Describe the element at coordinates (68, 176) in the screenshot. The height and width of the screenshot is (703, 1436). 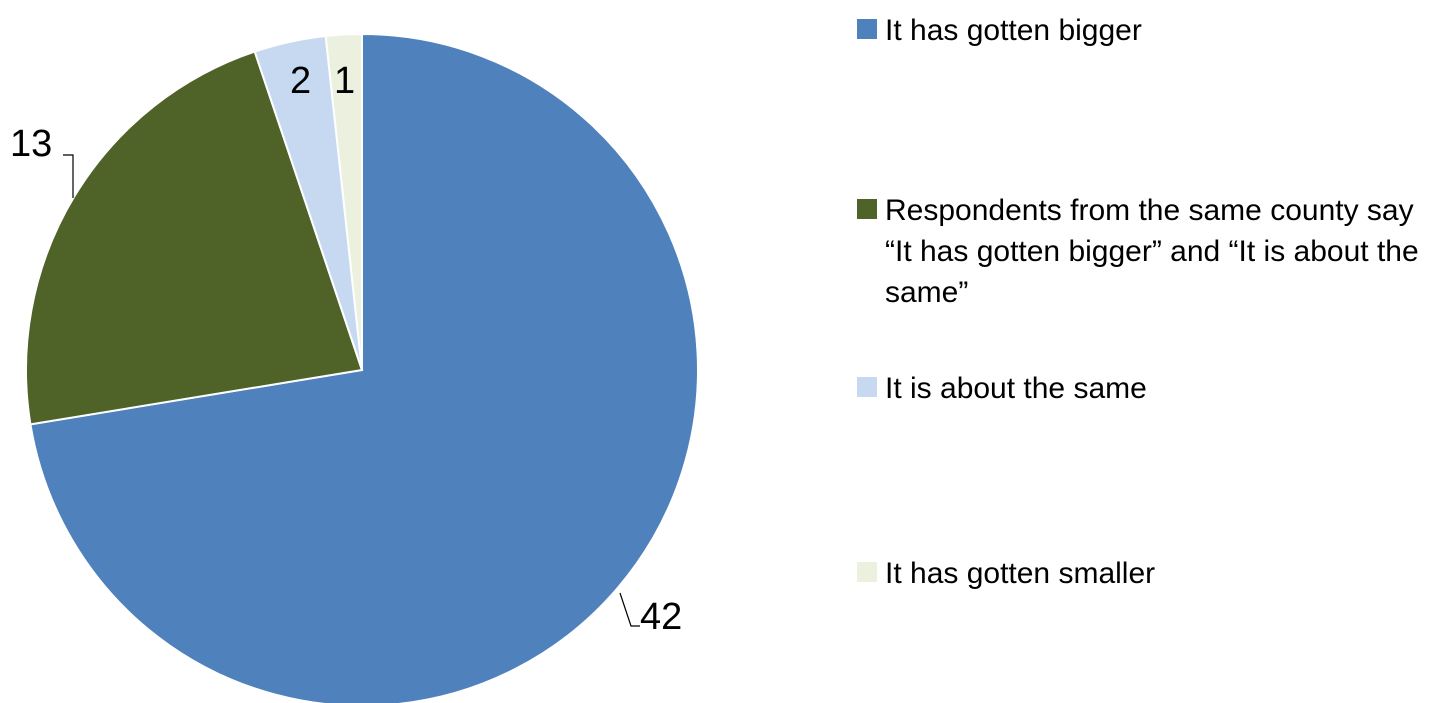
I see `leader-line-same-county` at that location.